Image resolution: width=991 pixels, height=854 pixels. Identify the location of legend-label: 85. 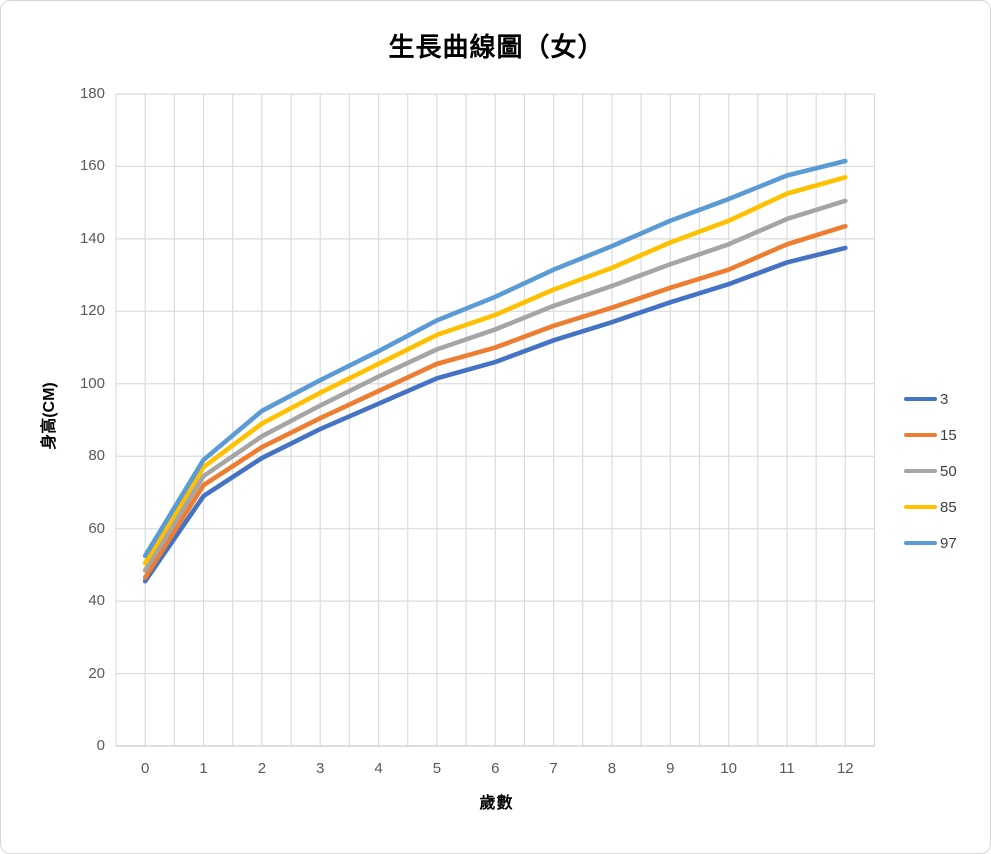
(948, 507).